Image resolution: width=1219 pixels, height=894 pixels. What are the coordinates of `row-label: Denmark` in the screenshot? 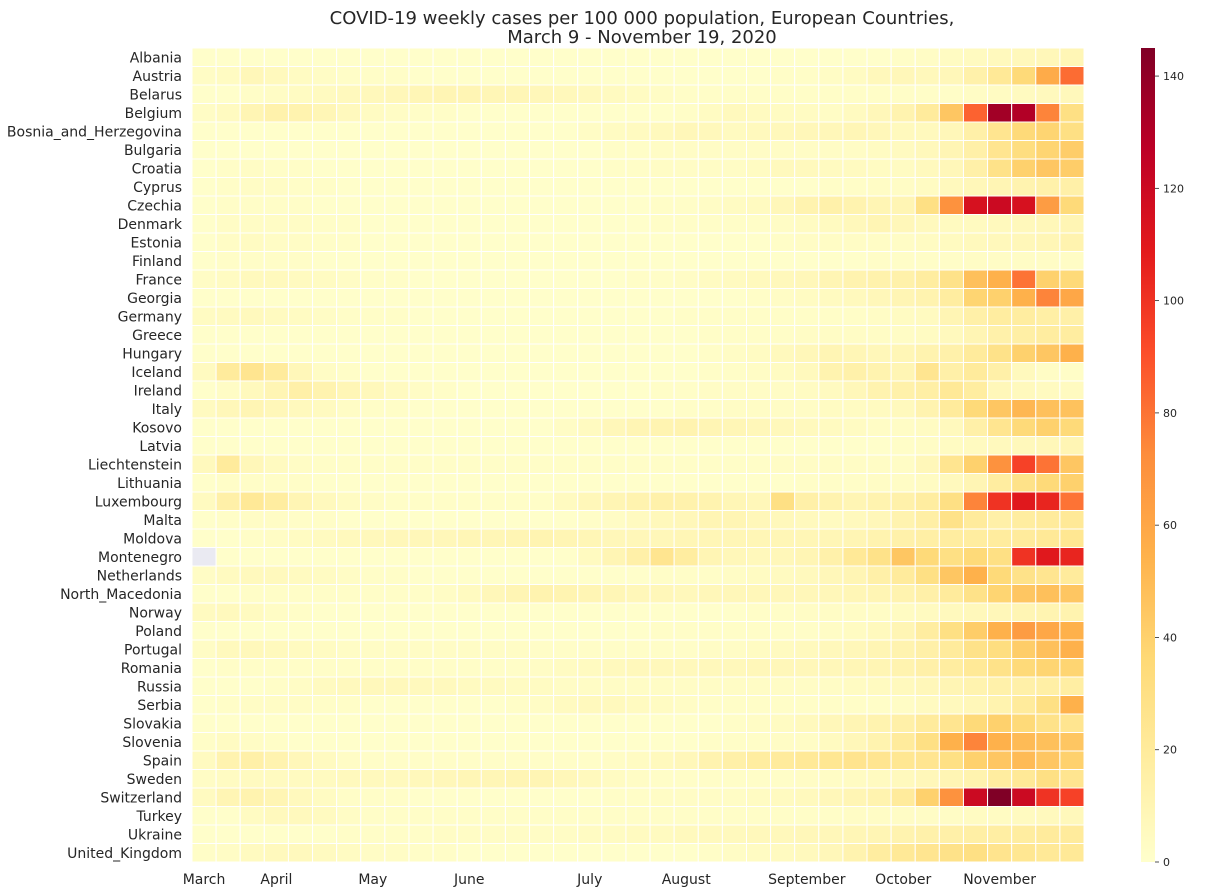 It's located at (150, 225).